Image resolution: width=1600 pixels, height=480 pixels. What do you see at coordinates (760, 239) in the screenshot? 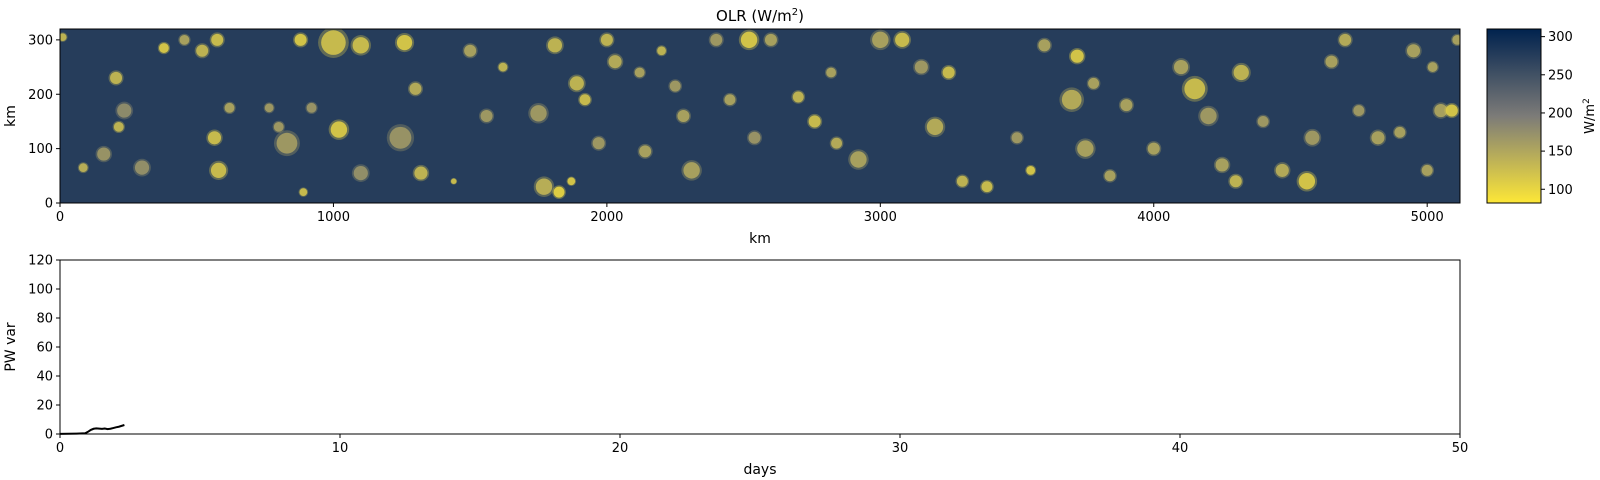
I see `heatmap-xlabel: km` at bounding box center [760, 239].